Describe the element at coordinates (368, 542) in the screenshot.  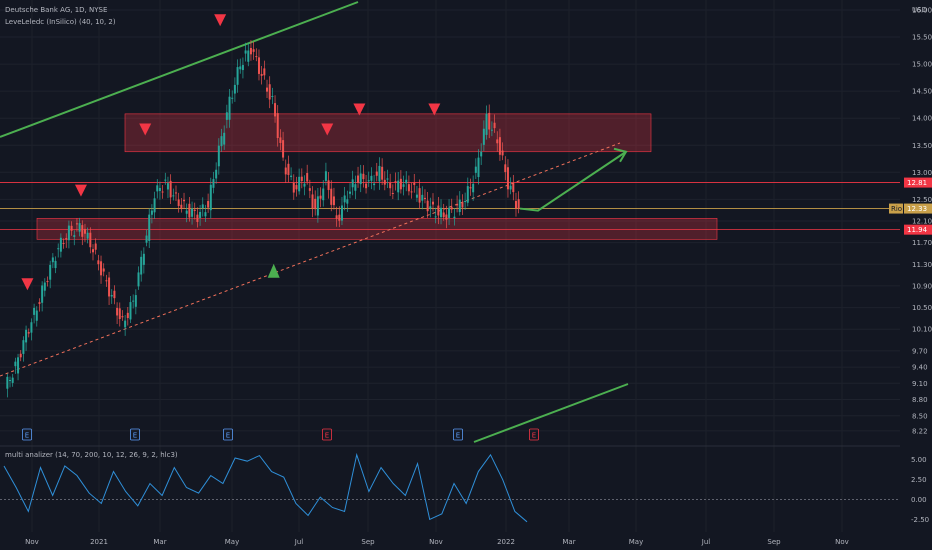
I see `x-label-5: Sep` at that location.